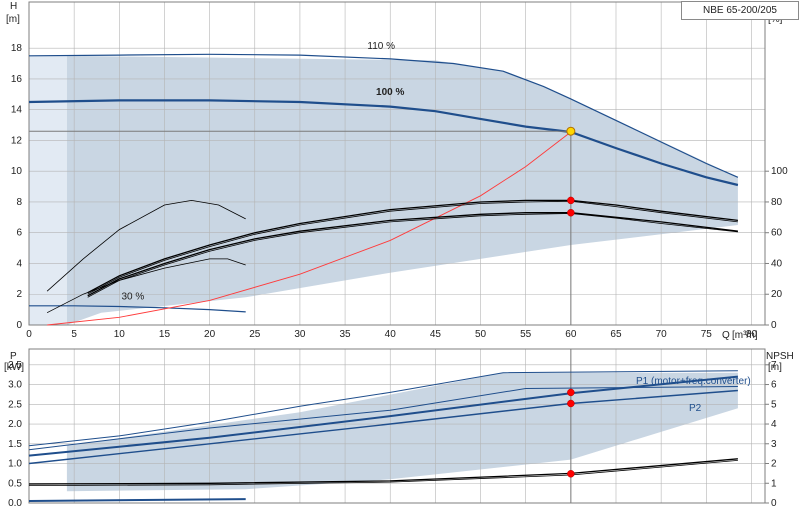 The image size is (800, 520). What do you see at coordinates (132, 297) in the screenshot?
I see `curve-label-30: 30 %` at bounding box center [132, 297].